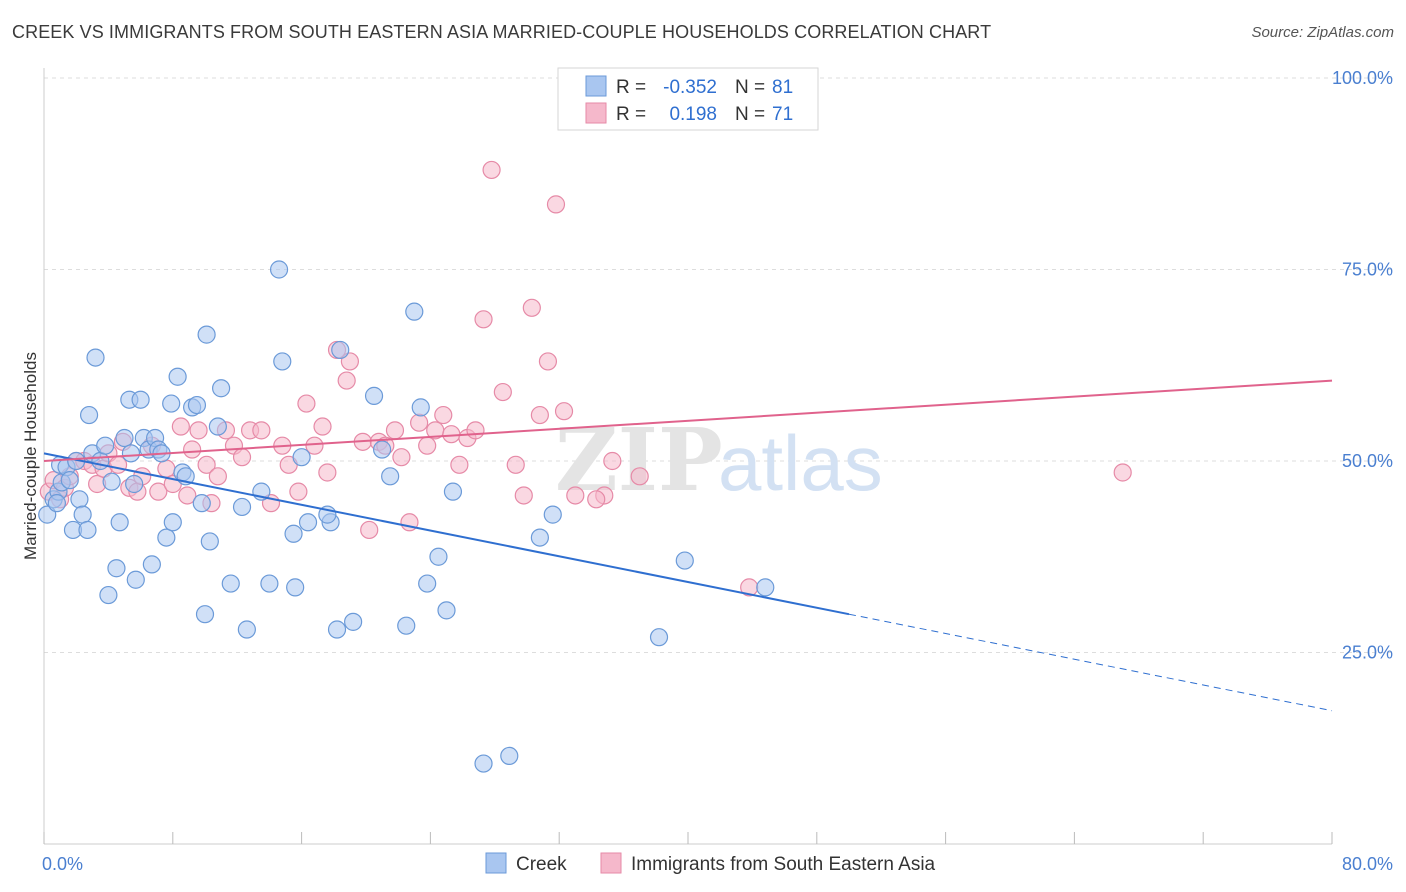 The image size is (1406, 892). I want to click on x-tick-marks, so click(688, 838).